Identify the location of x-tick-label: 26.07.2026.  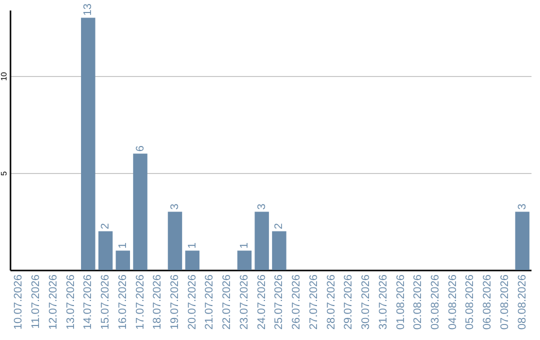
(296, 302).